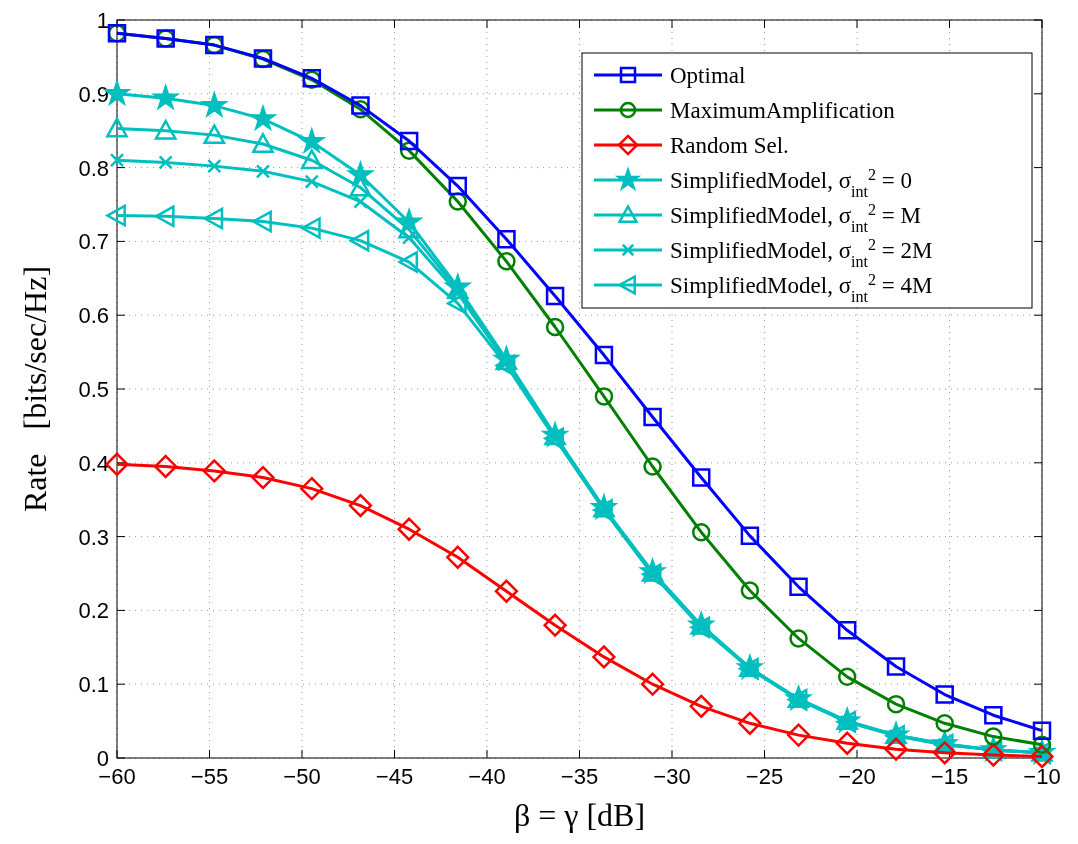 The width and height of the screenshot is (1078, 844). What do you see at coordinates (764, 776) in the screenshot?
I see `x-tick-label: −25` at bounding box center [764, 776].